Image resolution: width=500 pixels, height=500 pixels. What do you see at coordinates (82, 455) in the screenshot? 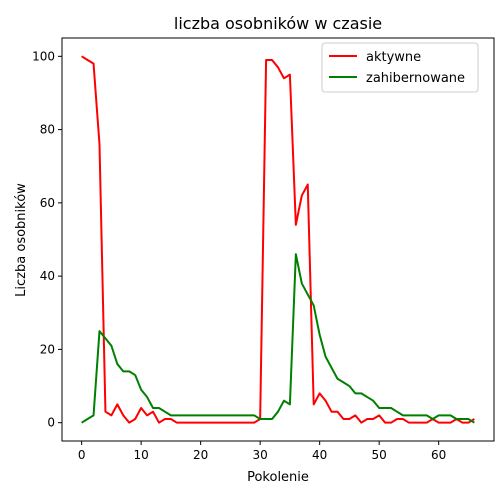
I see `x-tick-label: 0` at bounding box center [82, 455].